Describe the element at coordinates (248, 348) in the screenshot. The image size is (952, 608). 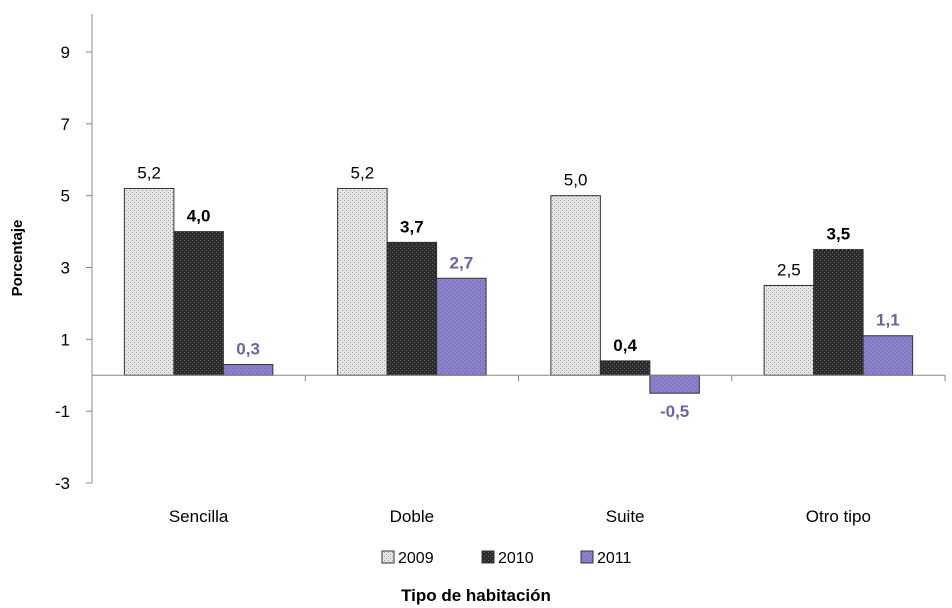
I see `data-label-2011: 0,3` at that location.